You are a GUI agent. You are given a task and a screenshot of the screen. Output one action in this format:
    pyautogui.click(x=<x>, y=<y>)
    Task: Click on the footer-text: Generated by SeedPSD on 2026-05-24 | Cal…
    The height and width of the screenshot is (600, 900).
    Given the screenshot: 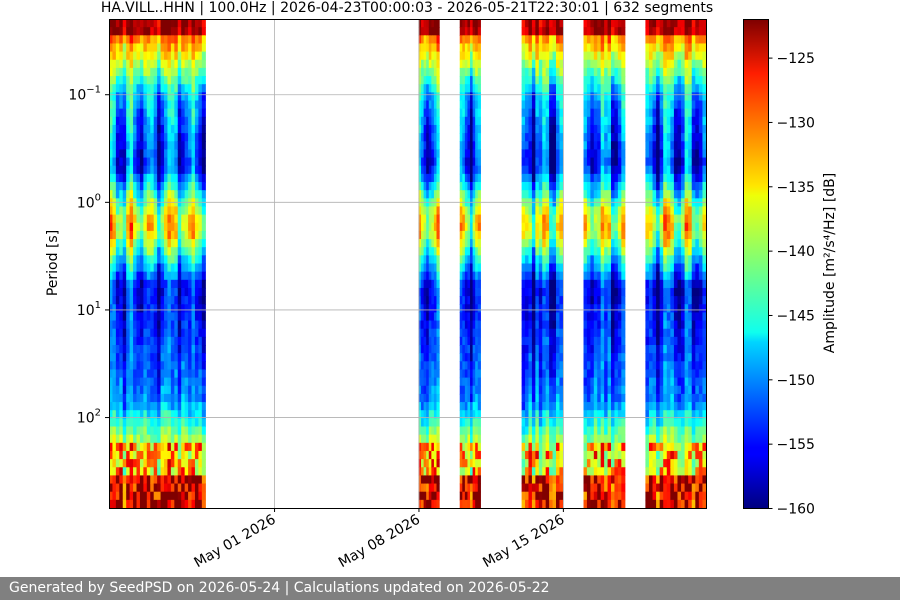 What is the action you would take?
    pyautogui.click(x=279, y=588)
    